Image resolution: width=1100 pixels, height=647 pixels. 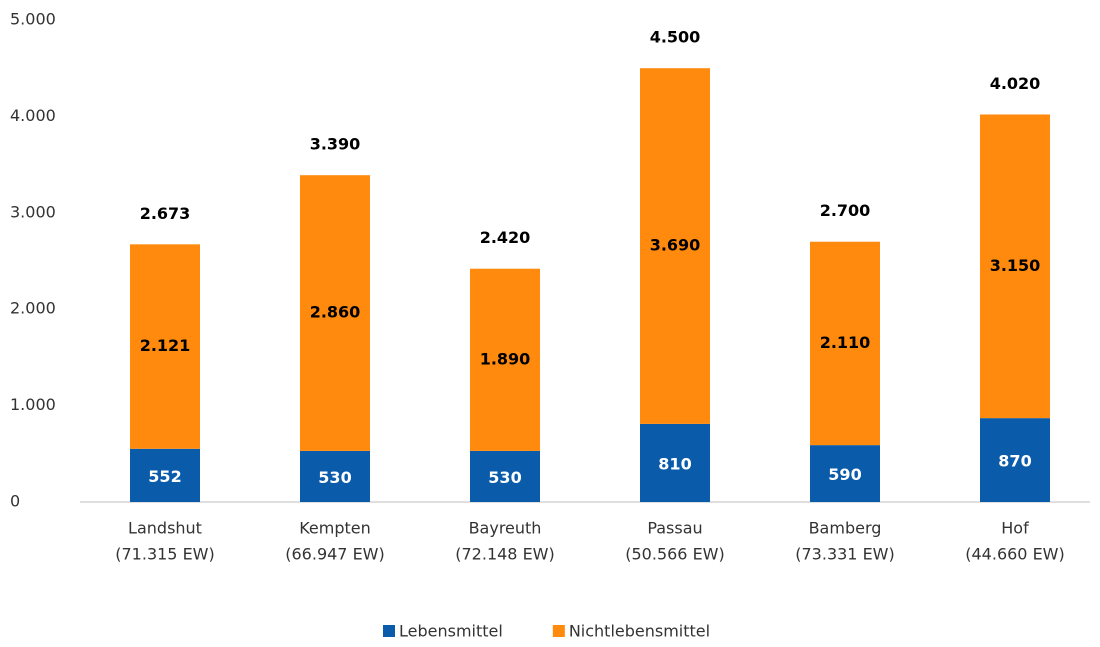 What do you see at coordinates (165, 528) in the screenshot?
I see `x-tick-label: Landshut` at bounding box center [165, 528].